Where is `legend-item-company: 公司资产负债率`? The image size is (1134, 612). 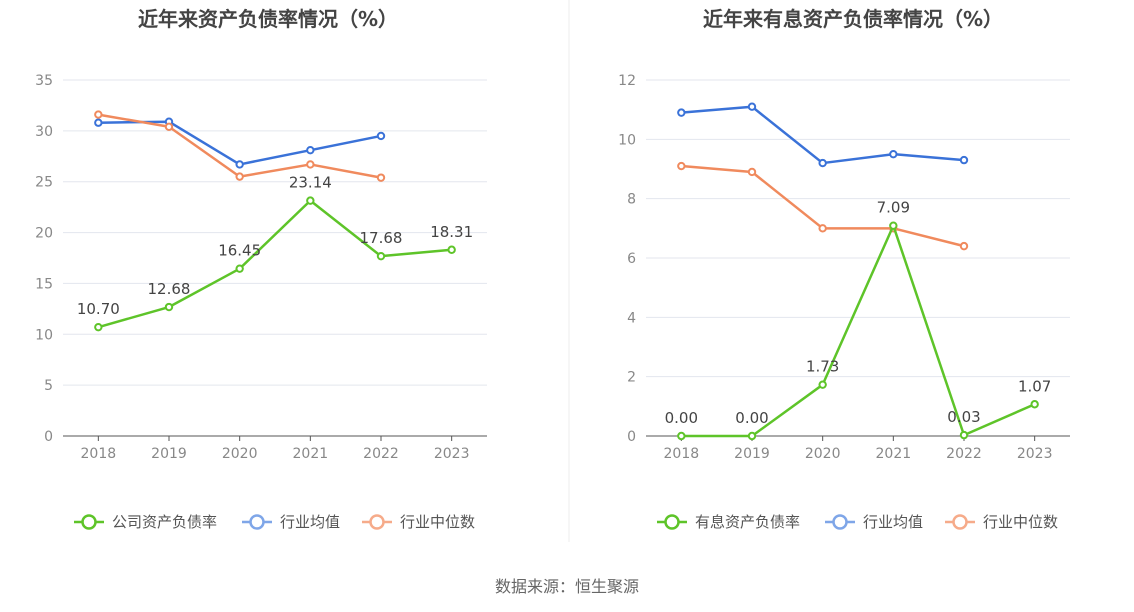
legend-item-company: 公司资产负债率 is located at coordinates (164, 522).